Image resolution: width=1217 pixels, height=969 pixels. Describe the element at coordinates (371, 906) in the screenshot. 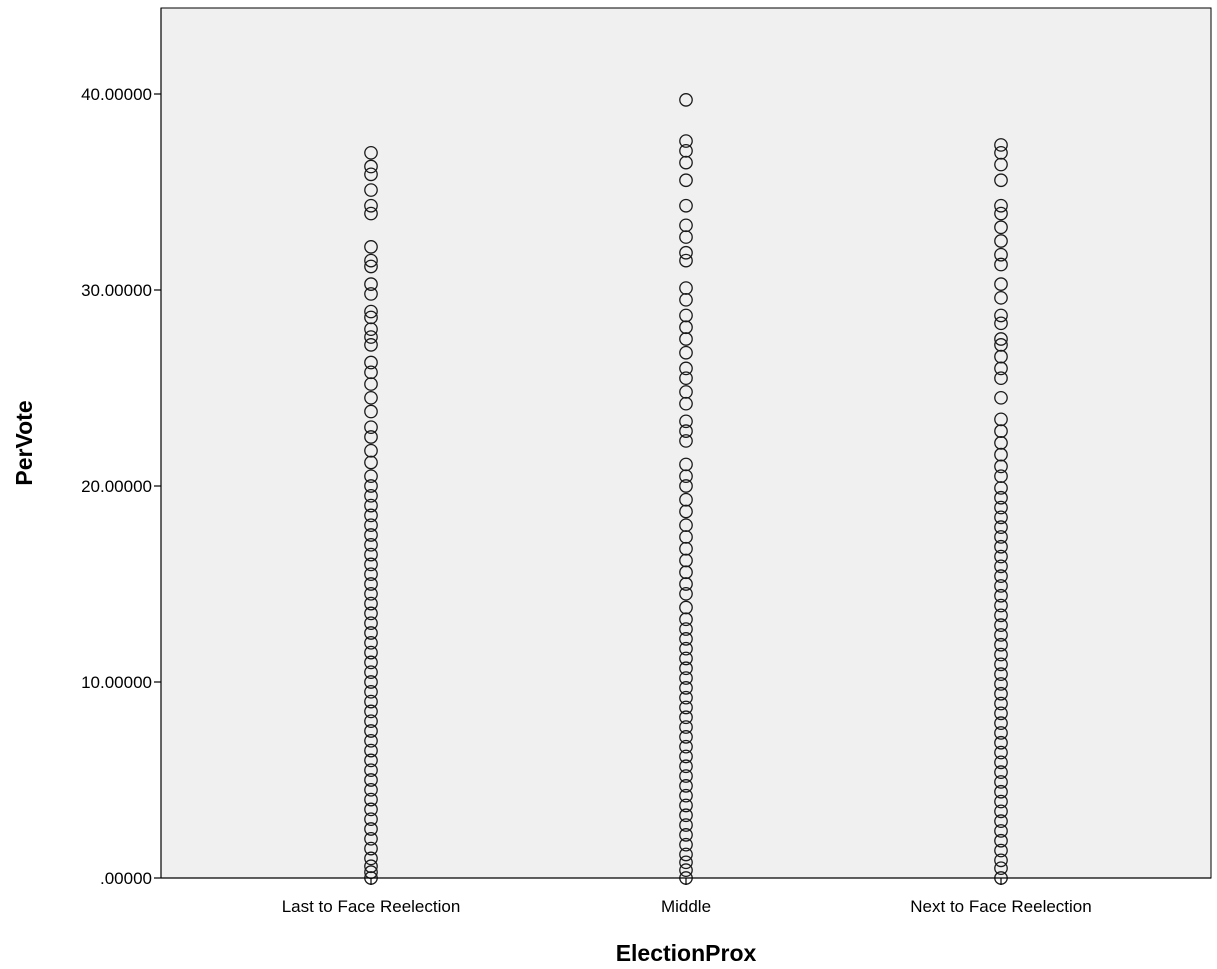

I see `x-tick-label: Last to Face Reelection` at that location.